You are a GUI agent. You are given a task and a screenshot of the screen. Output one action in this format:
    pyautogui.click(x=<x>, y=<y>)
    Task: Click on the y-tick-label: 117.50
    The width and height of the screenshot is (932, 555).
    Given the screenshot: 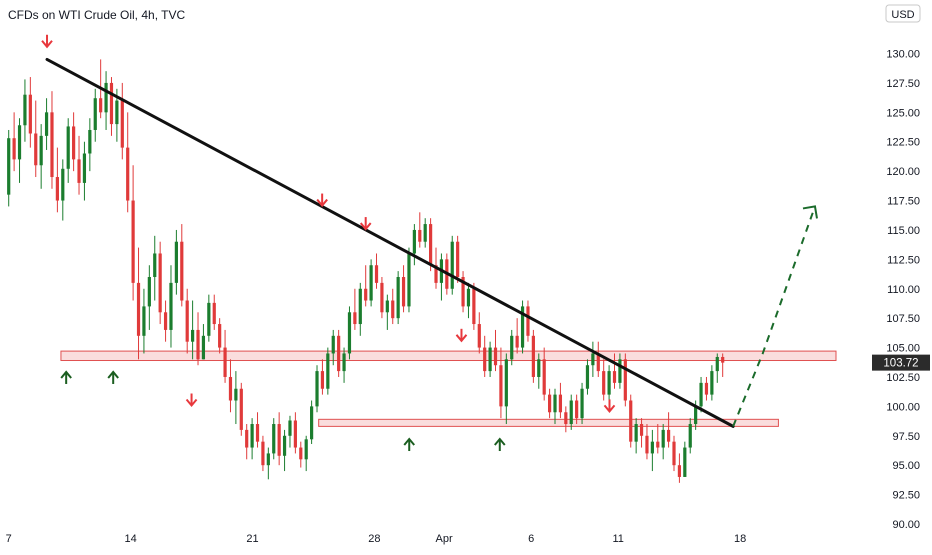 What is the action you would take?
    pyautogui.click(x=903, y=202)
    